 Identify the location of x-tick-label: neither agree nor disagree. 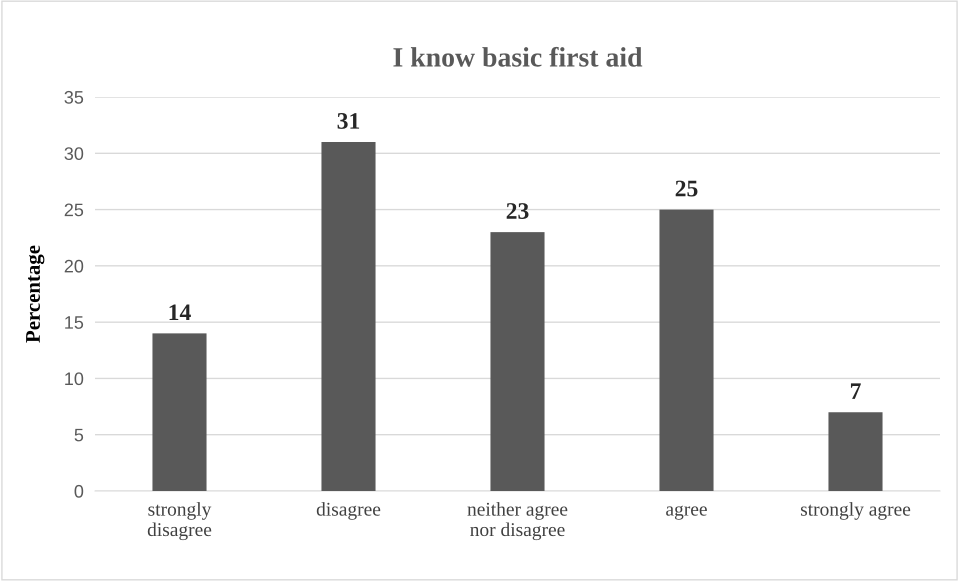
(517, 521).